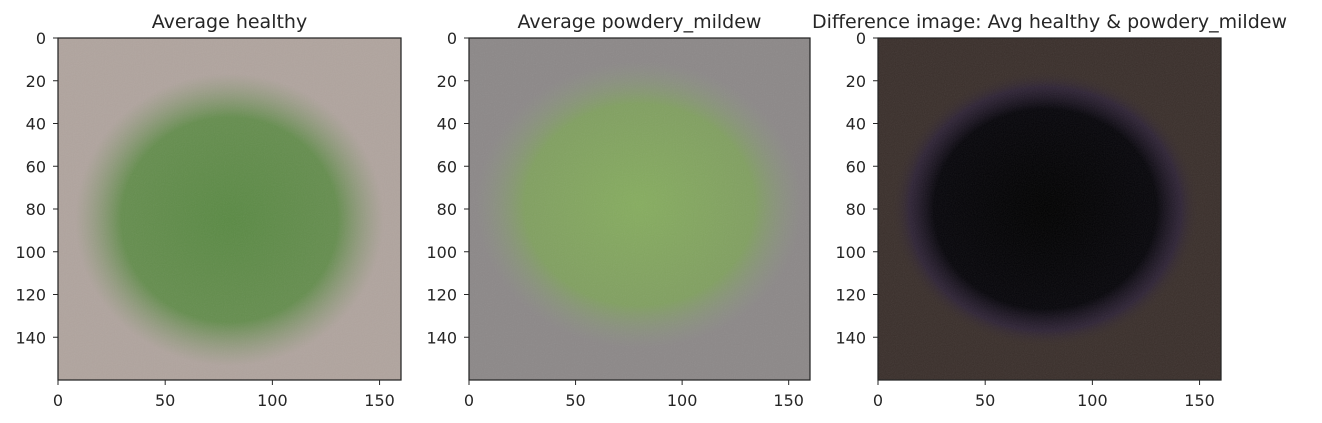  What do you see at coordinates (640, 22) in the screenshot?
I see `chart-title: Average powdery_mildew` at bounding box center [640, 22].